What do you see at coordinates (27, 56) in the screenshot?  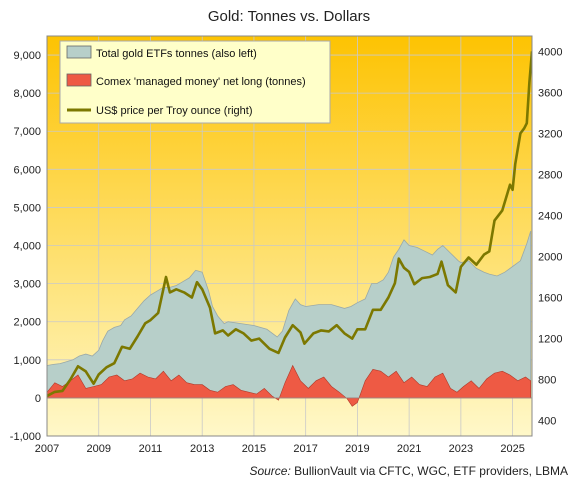 I see `y-left-tick-label: 9,000` at bounding box center [27, 56].